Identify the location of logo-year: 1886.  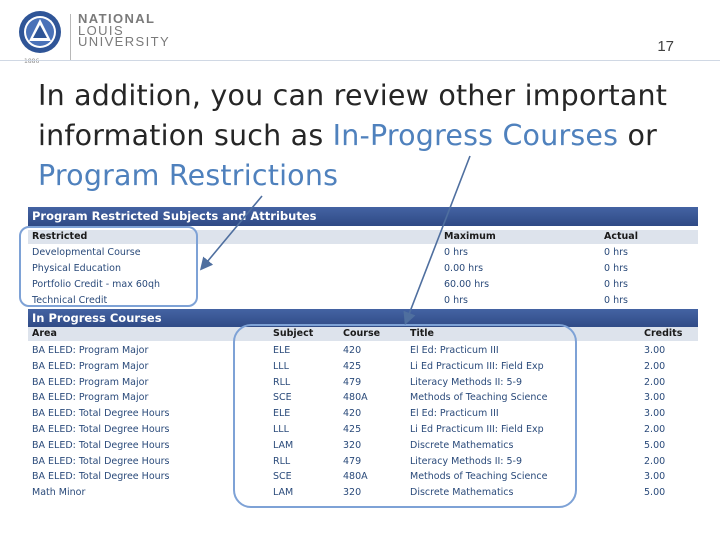
(32, 61).